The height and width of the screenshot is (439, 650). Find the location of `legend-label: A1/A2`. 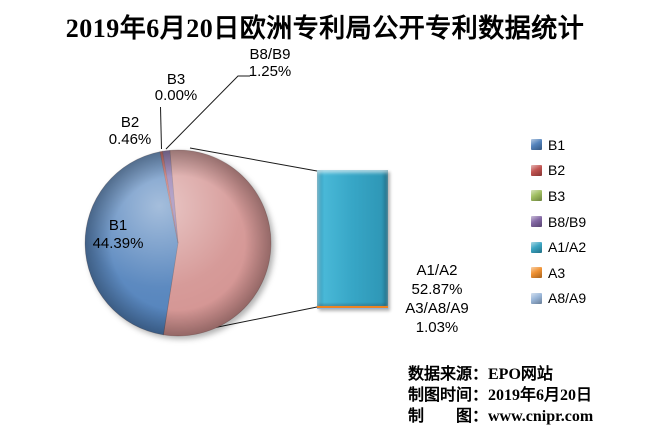

legend-label: A1/A2 is located at coordinates (567, 247).